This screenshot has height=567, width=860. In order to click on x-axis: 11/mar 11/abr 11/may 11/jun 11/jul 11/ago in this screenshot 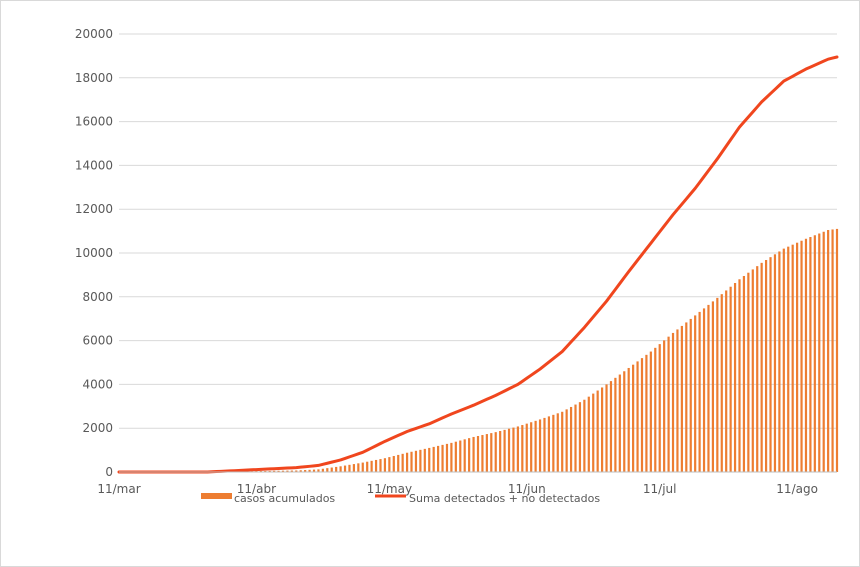, I will do `click(467, 483)`.